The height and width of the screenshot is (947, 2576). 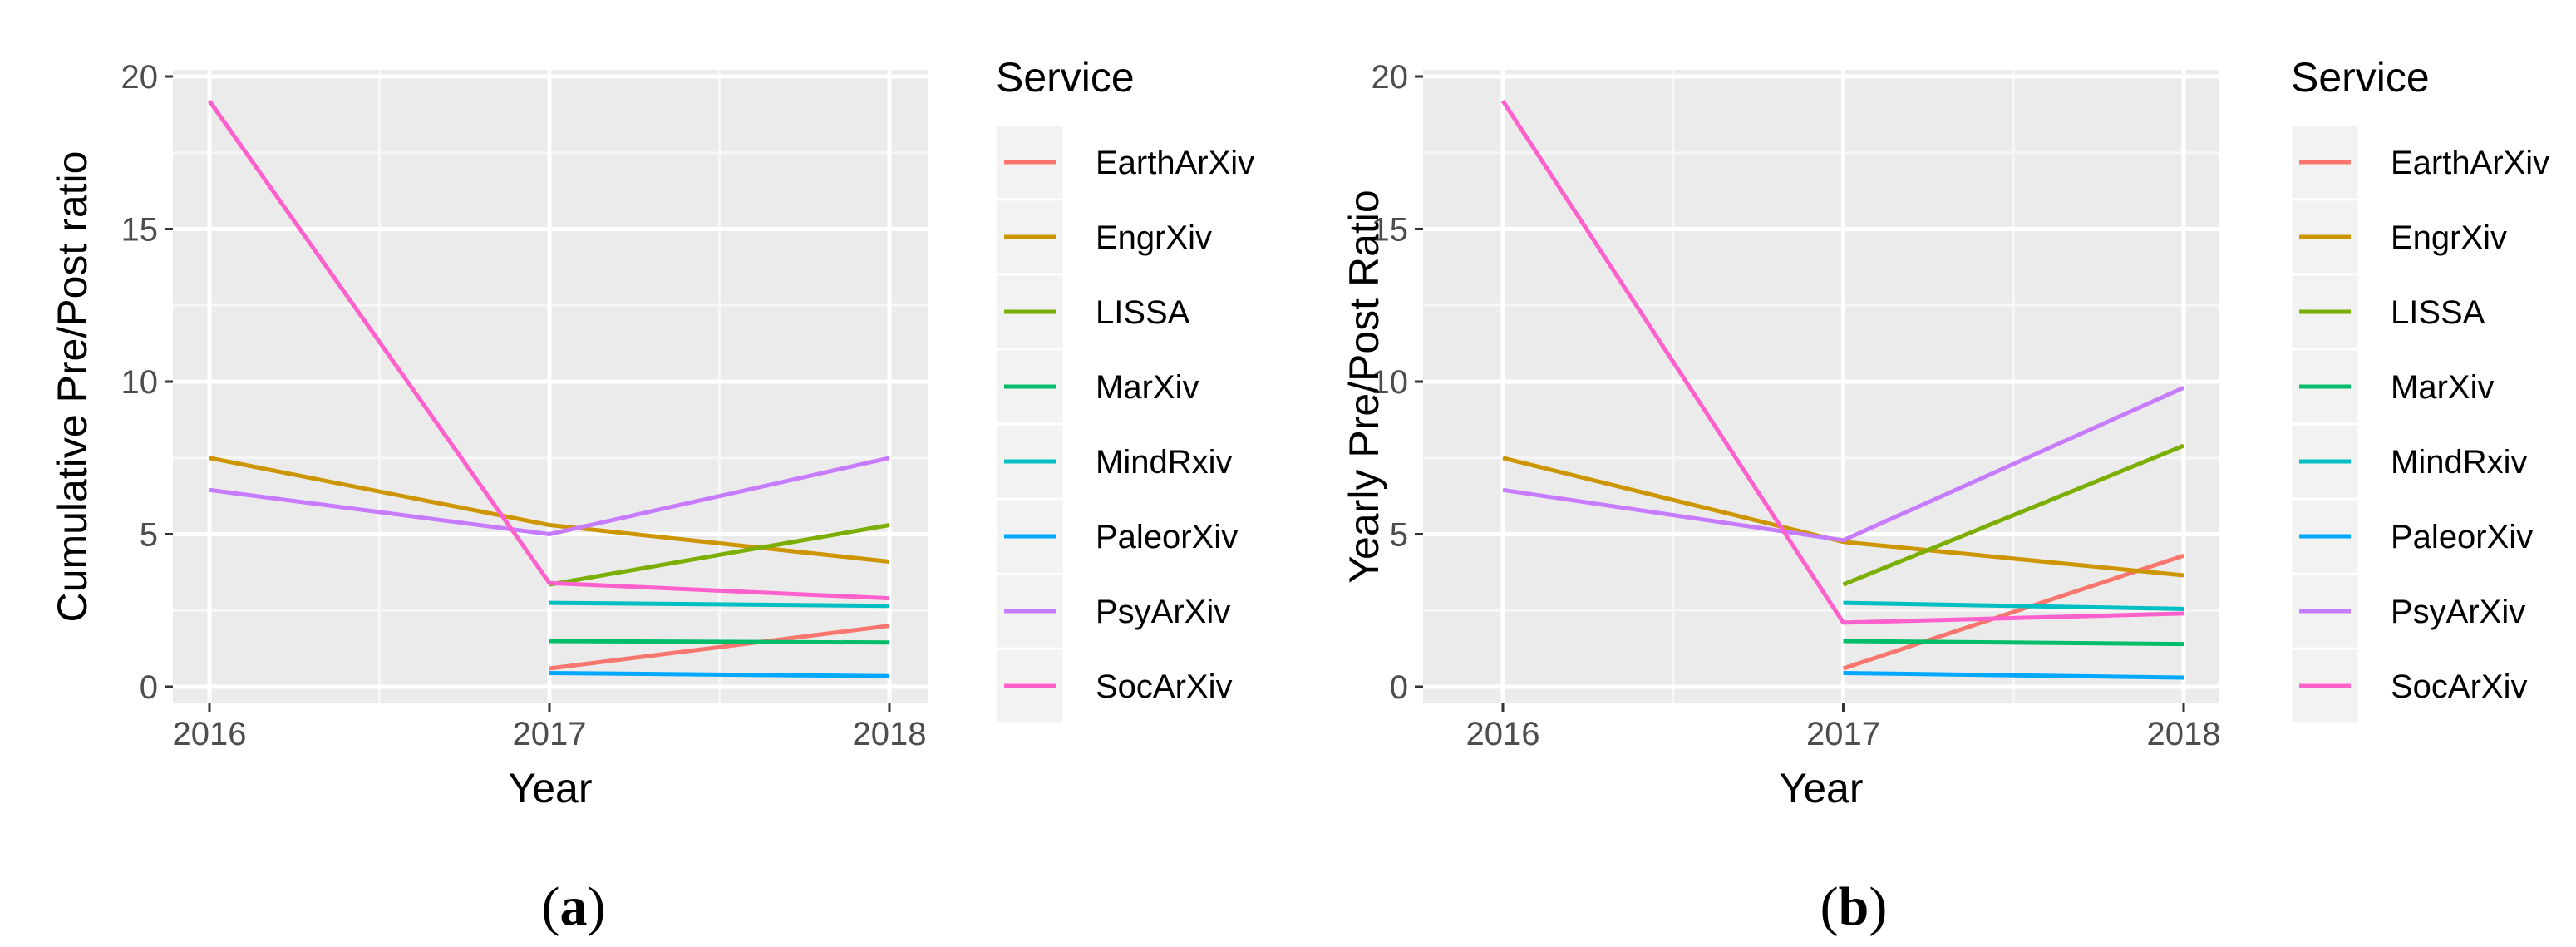 I want to click on caption-letter: b, so click(x=1854, y=907).